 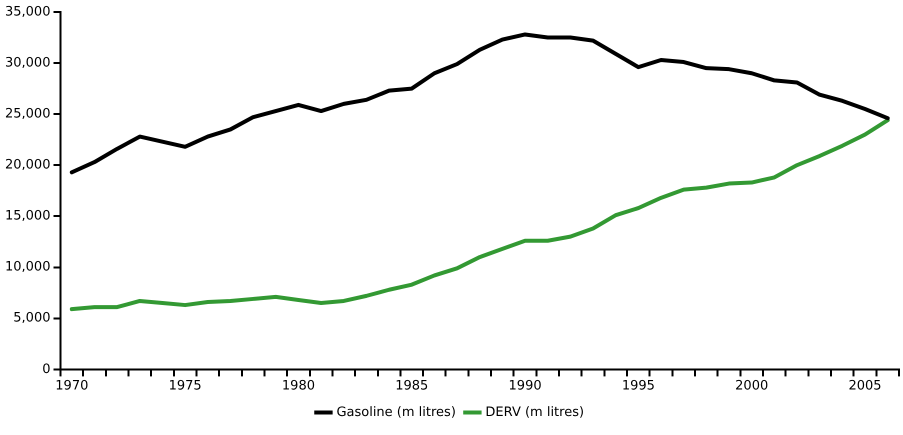 I want to click on y-tick-label: 15,000, so click(x=27, y=216).